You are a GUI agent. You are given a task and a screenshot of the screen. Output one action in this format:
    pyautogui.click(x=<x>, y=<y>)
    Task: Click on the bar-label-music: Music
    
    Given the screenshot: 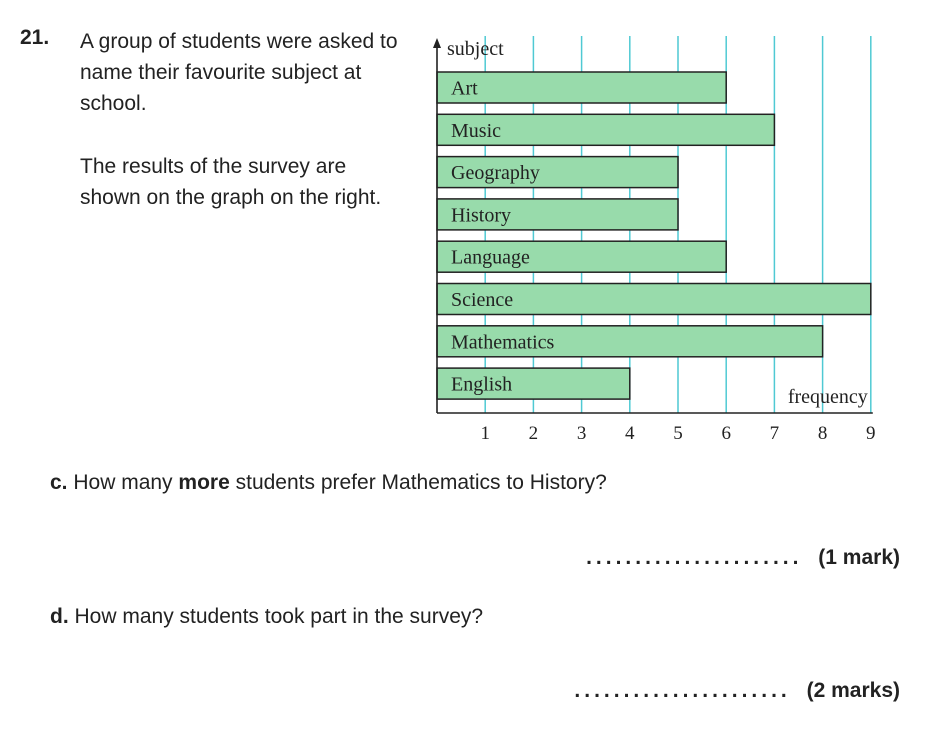 What is the action you would take?
    pyautogui.click(x=476, y=131)
    